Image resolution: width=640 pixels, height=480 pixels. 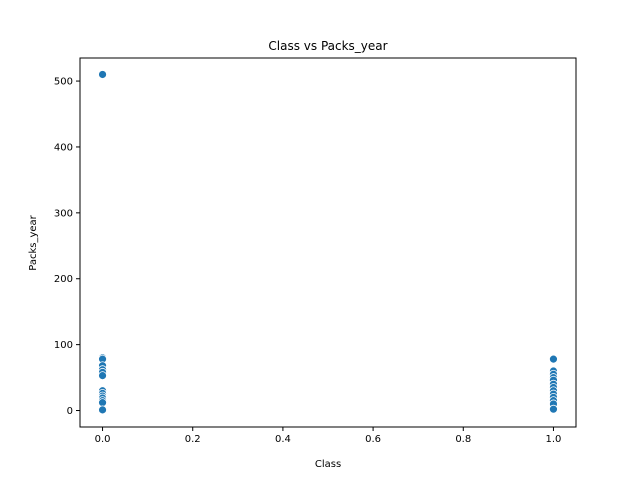 What do you see at coordinates (327, 46) in the screenshot?
I see `chart-title: Class vs Packs_year` at bounding box center [327, 46].